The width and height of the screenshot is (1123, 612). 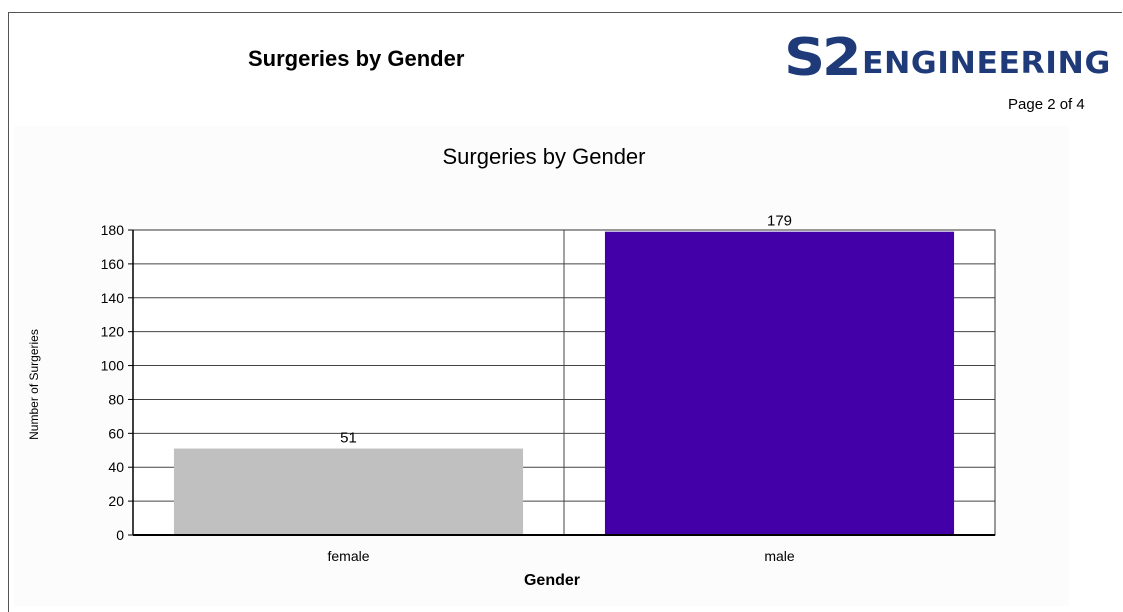 What do you see at coordinates (348, 556) in the screenshot?
I see `x-tick-label: female` at bounding box center [348, 556].